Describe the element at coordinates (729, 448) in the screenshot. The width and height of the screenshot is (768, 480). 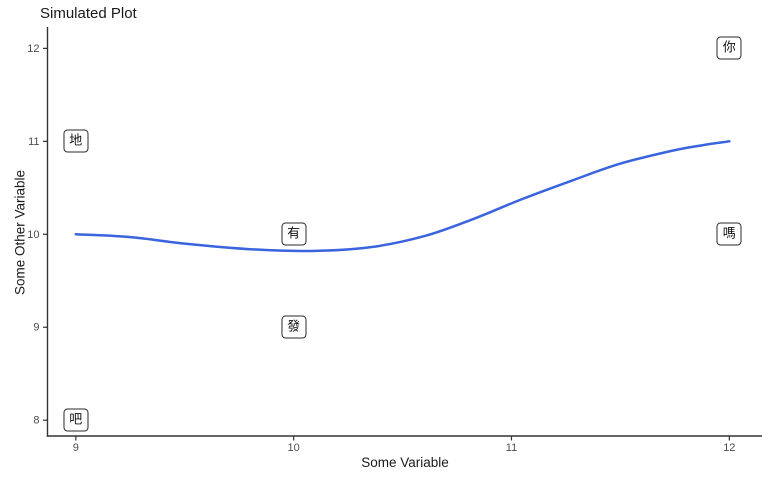
I see `x-tick-label: 12` at that location.